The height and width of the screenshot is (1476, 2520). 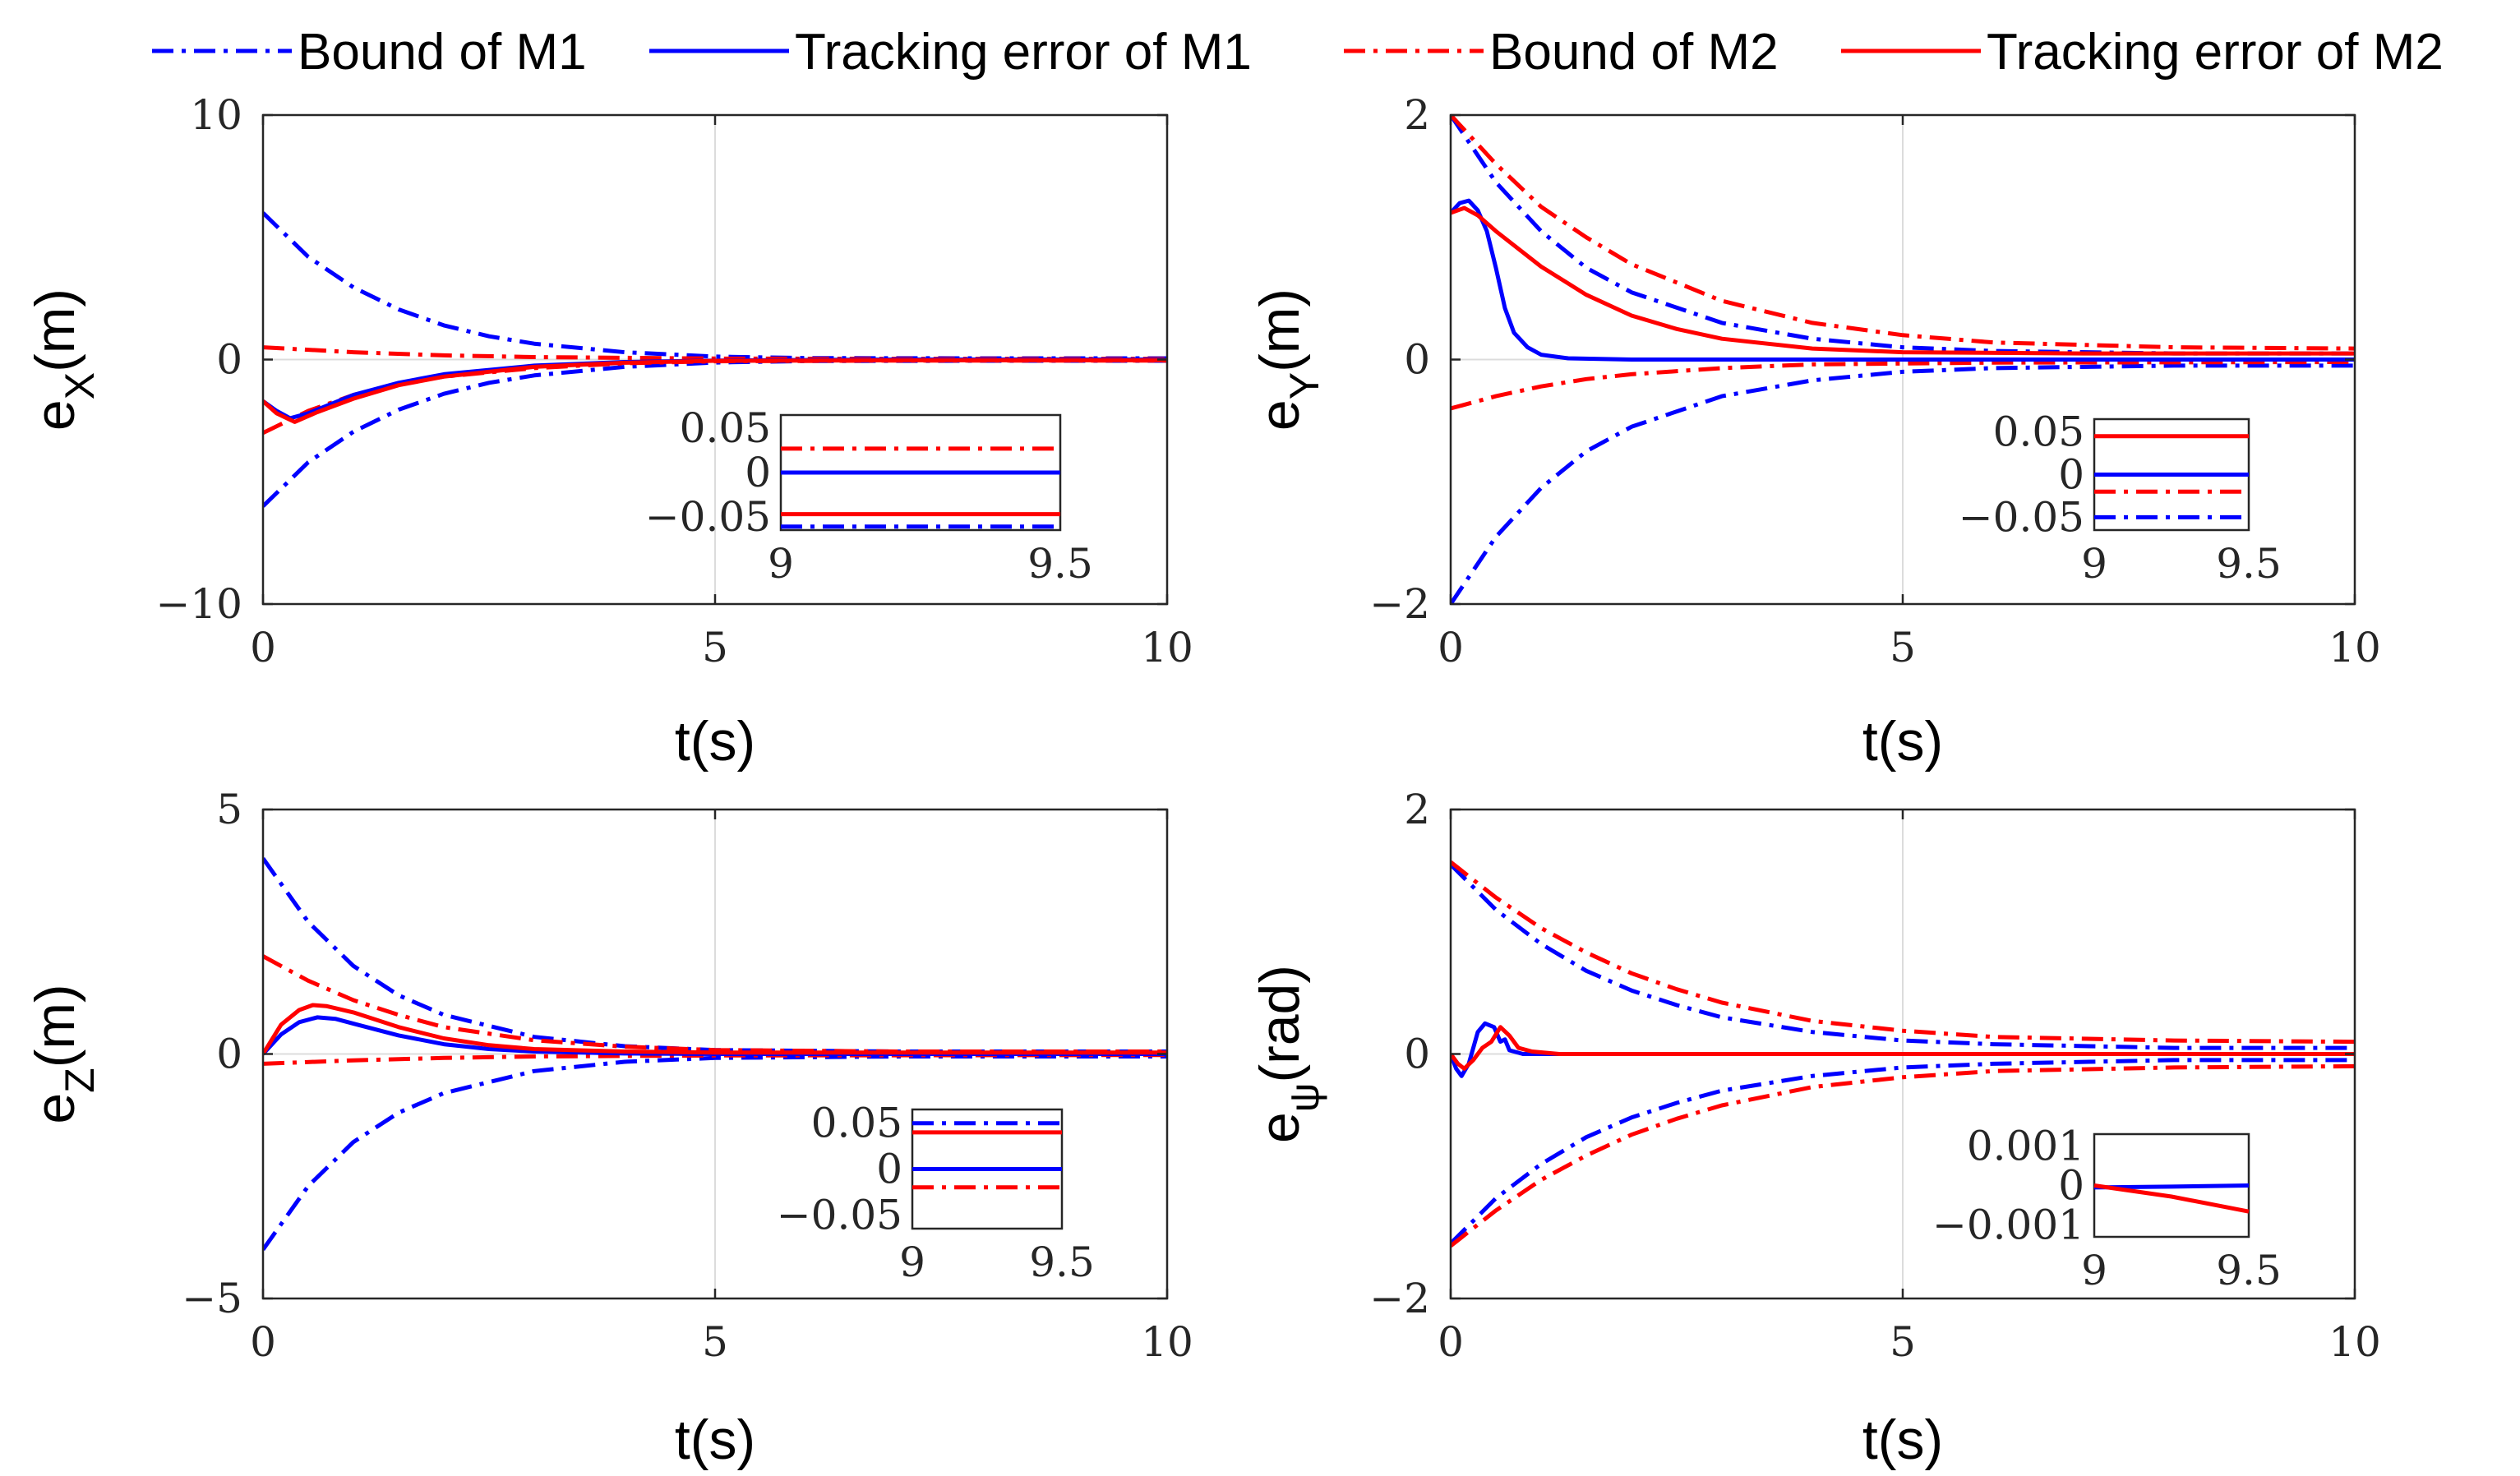 I want to click on inset-3: 9 9.5 0.050−0.05, so click(x=936, y=1193).